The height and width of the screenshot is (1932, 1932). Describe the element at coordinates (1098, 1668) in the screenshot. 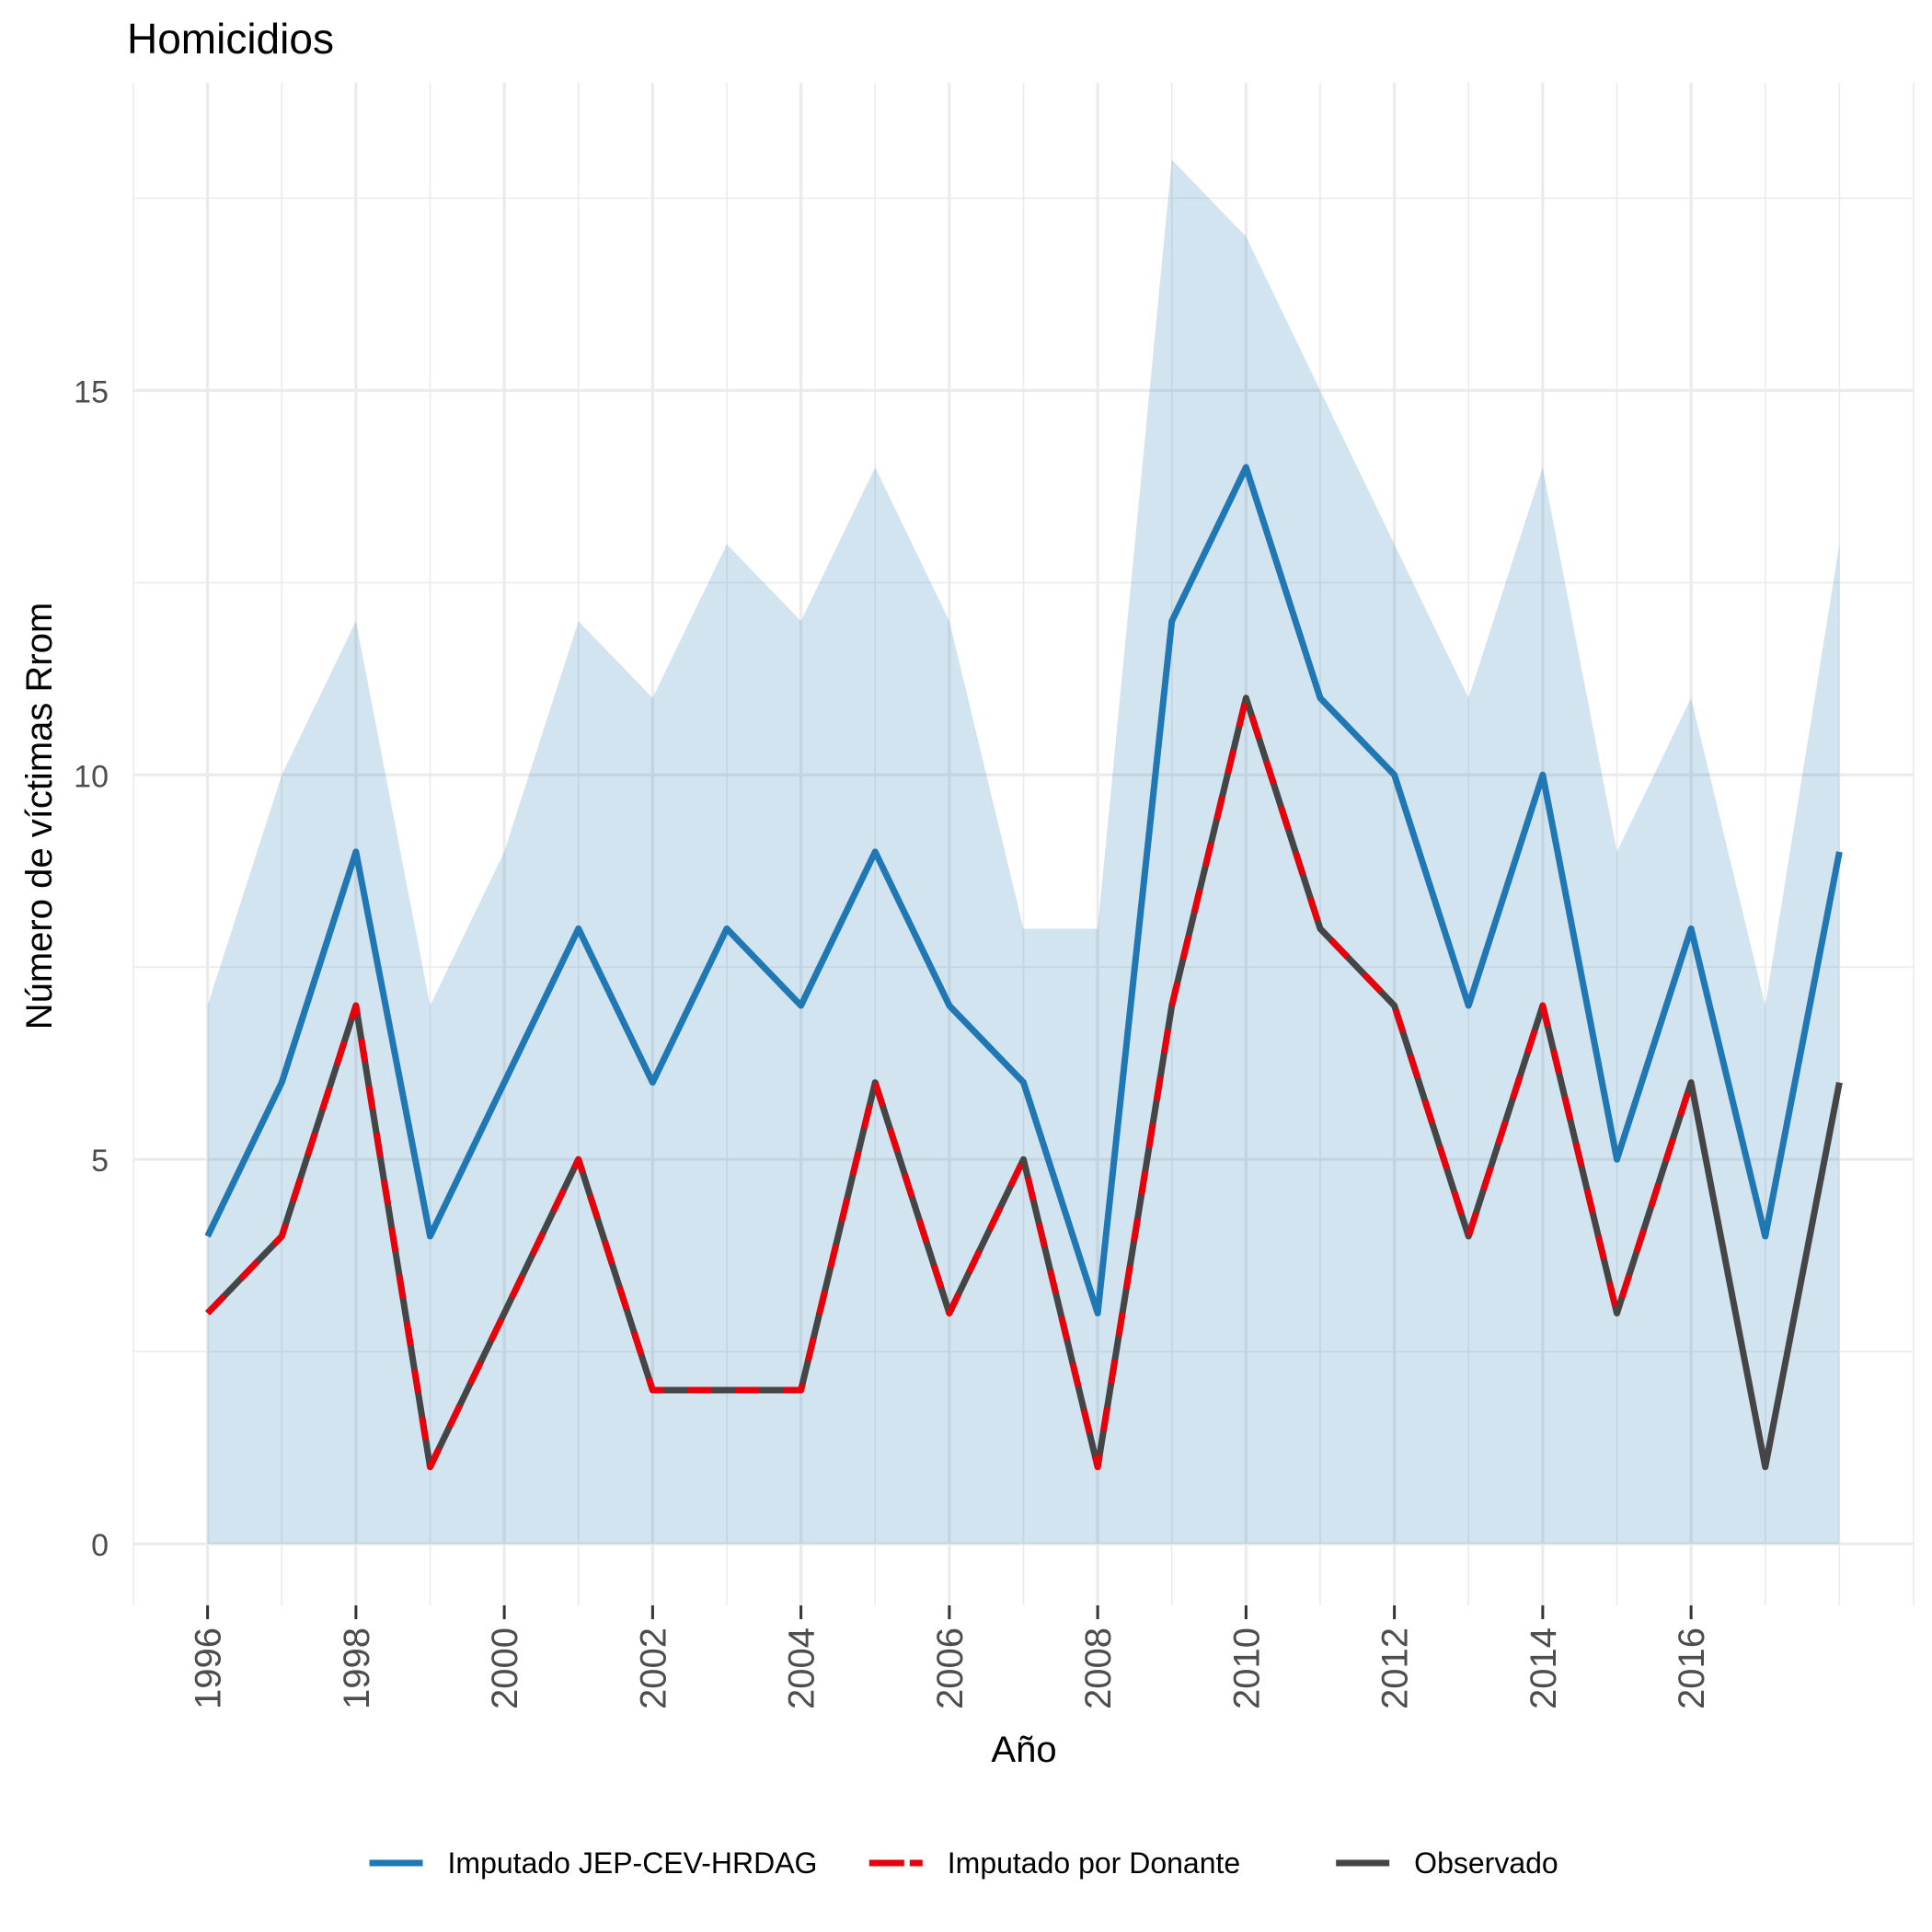

I see `x-tick-label: 2008` at that location.